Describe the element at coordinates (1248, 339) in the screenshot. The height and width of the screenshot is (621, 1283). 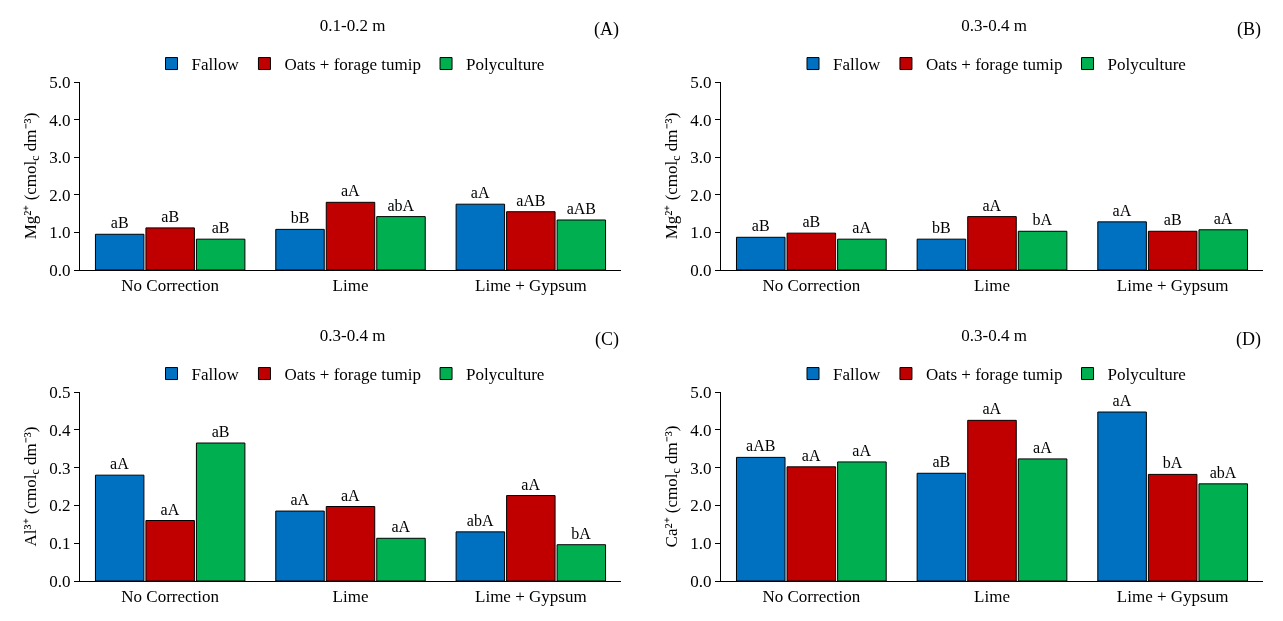
I see `text: (D)` at that location.